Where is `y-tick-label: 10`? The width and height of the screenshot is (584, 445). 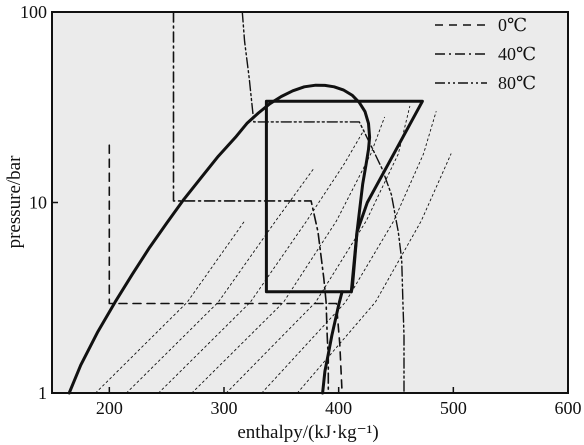
y-tick-label: 10 is located at coordinates (38, 203).